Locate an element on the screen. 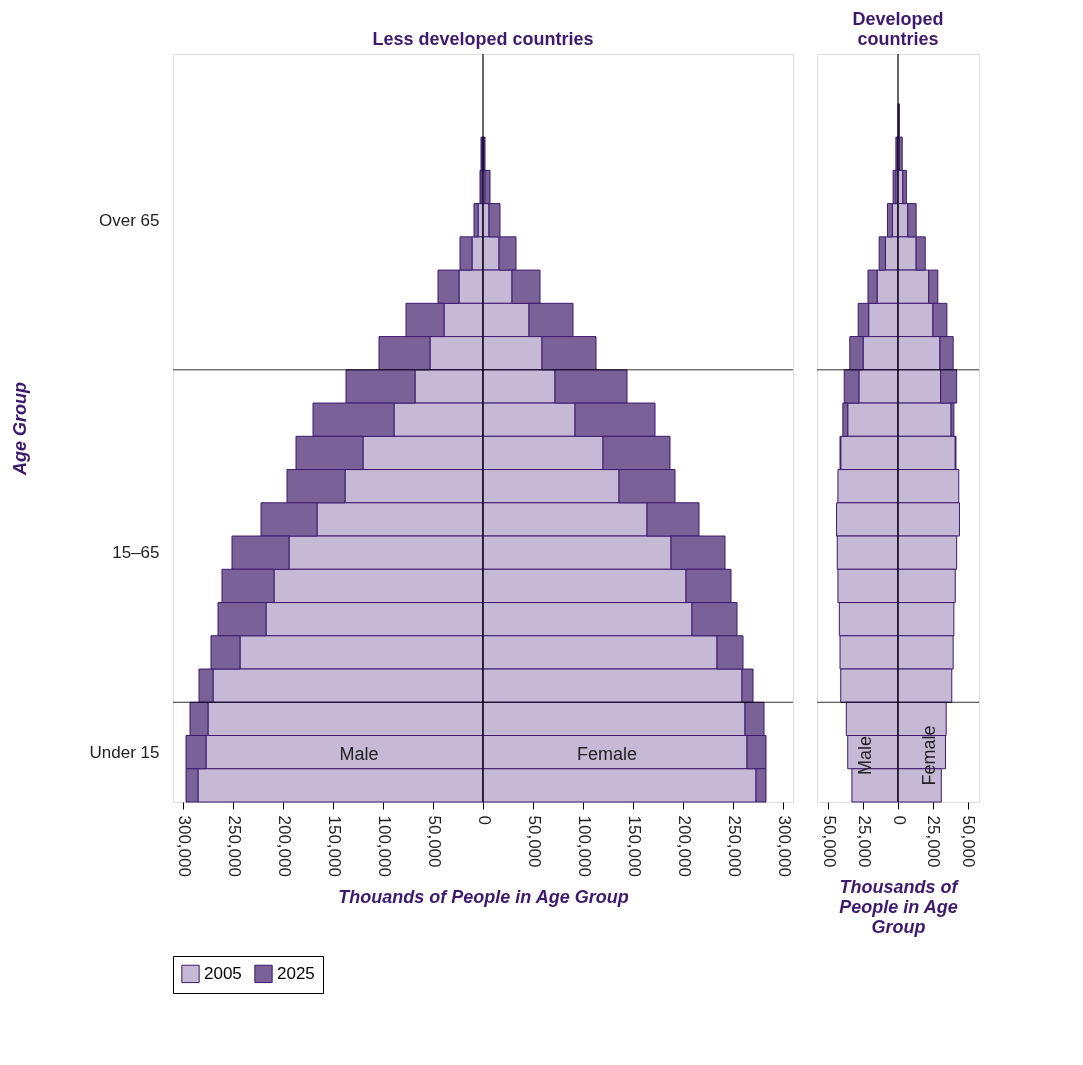  x-axis-title: Thousands of People in Age Group is located at coordinates (899, 907).